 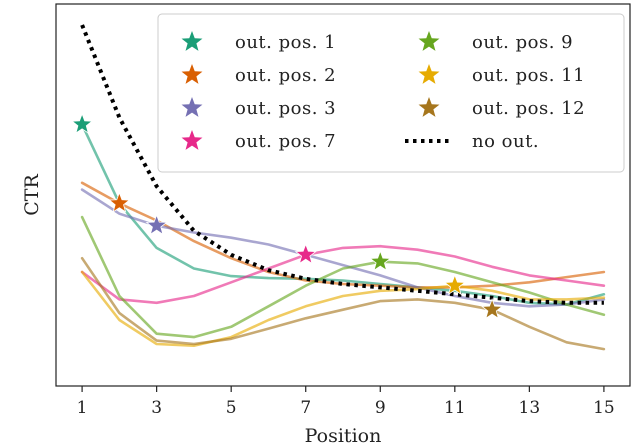 I want to click on legend-label-out-pos-1: out. pos. 1, so click(x=285, y=42).